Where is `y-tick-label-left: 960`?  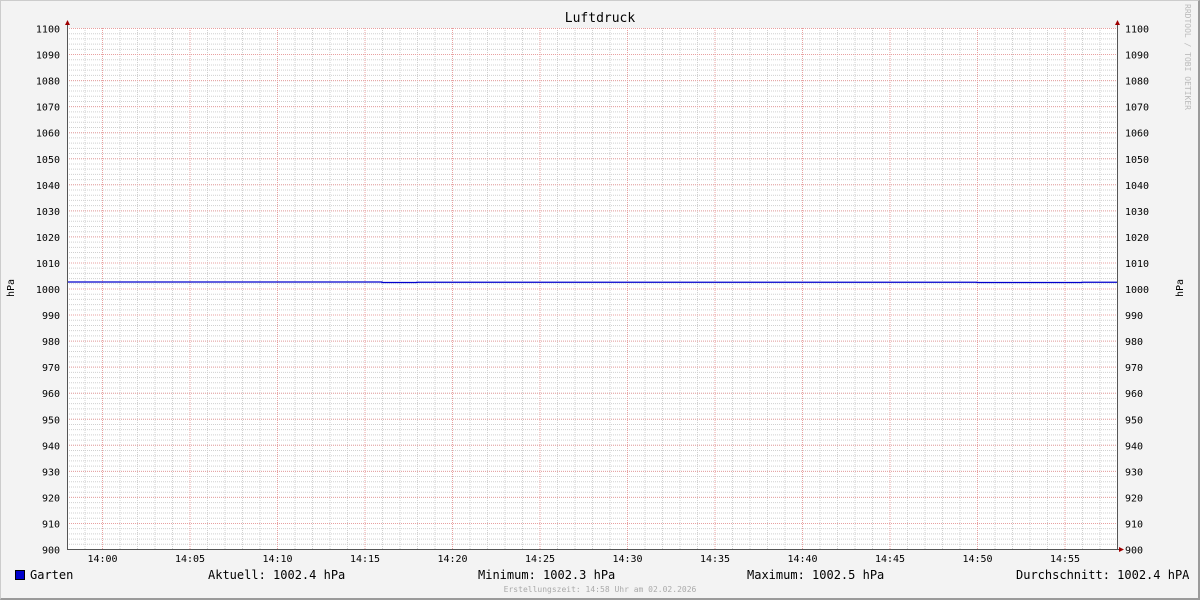
y-tick-label-left: 960 is located at coordinates (51, 394).